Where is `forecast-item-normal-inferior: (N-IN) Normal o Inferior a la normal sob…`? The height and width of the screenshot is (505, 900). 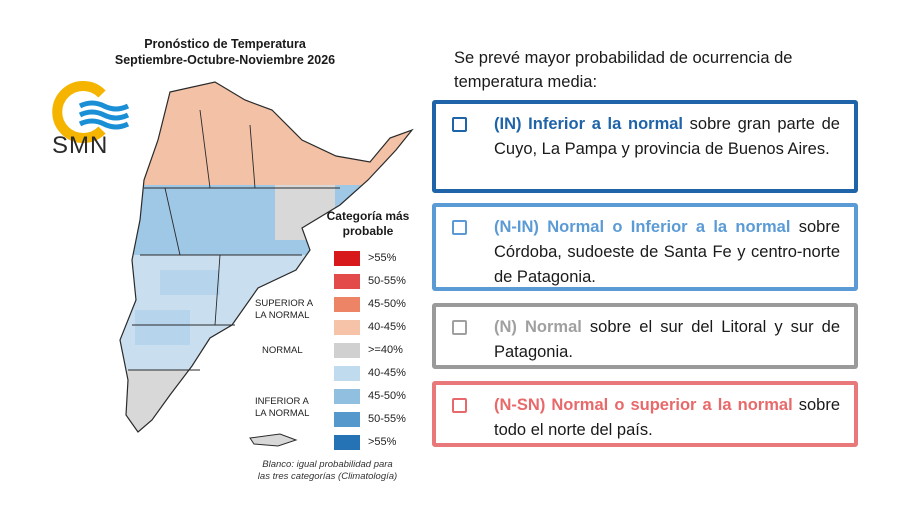 forecast-item-normal-inferior: (N-IN) Normal o Inferior a la normal sob… is located at coordinates (645, 247).